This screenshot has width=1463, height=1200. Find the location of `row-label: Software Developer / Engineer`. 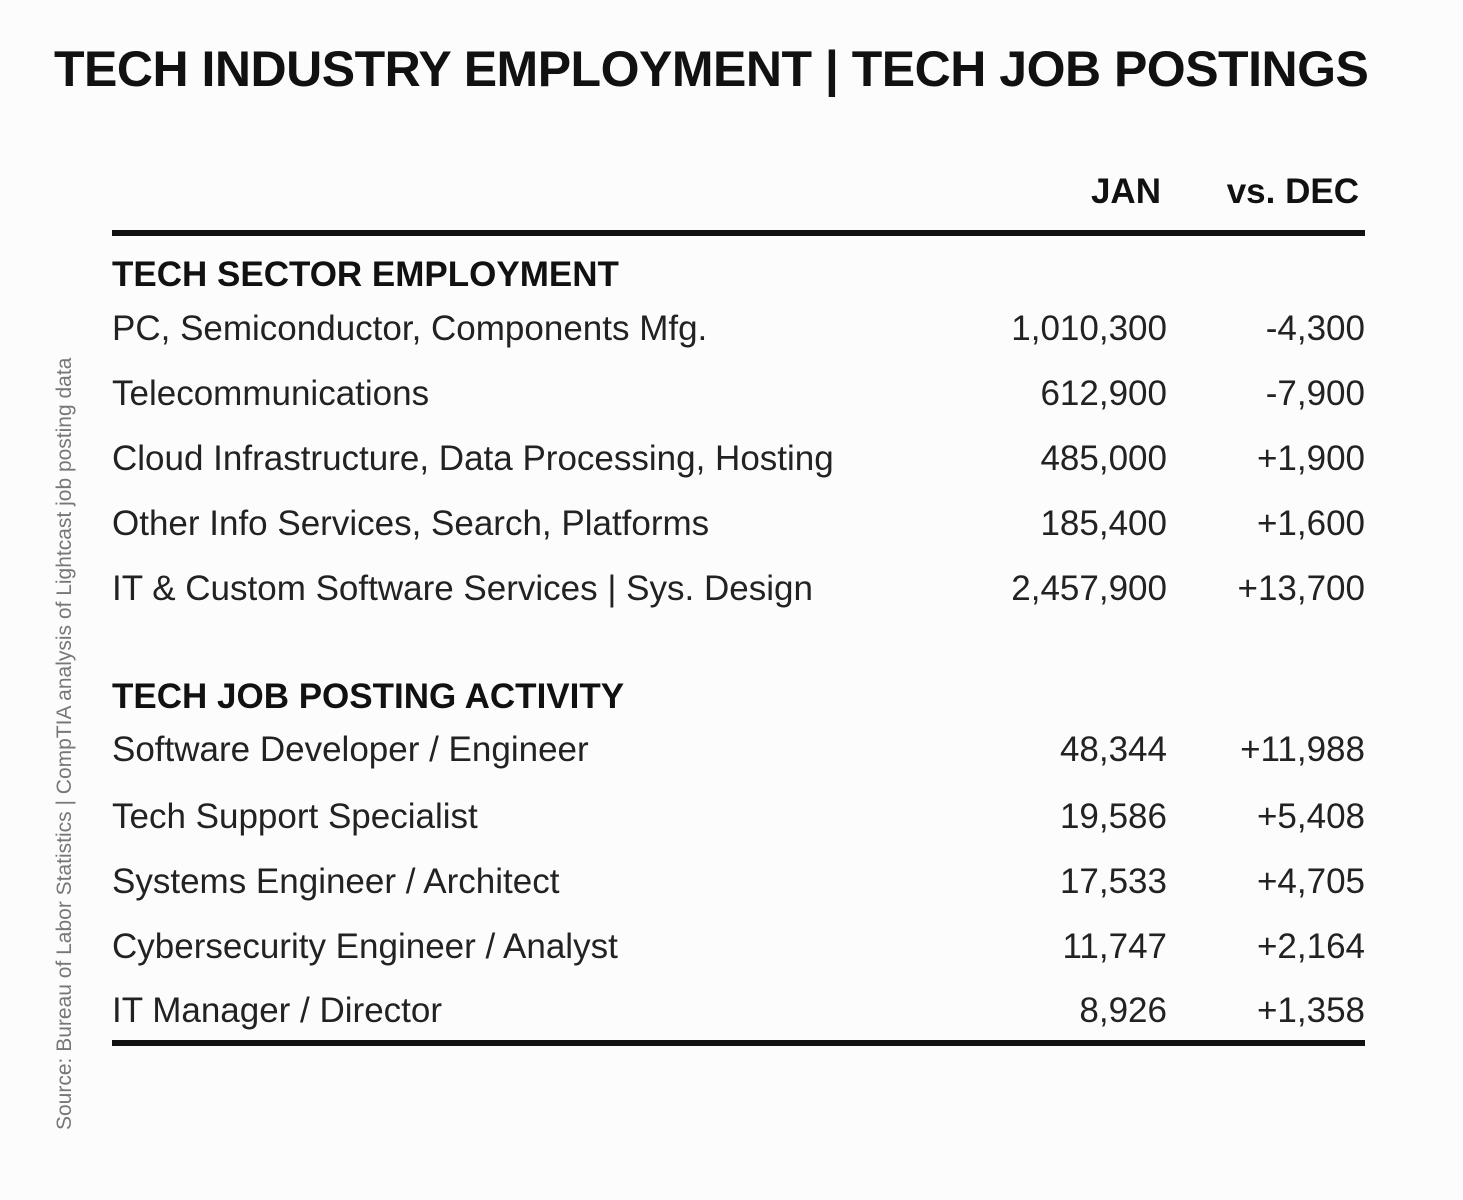

row-label: Software Developer / Engineer is located at coordinates (350, 749).